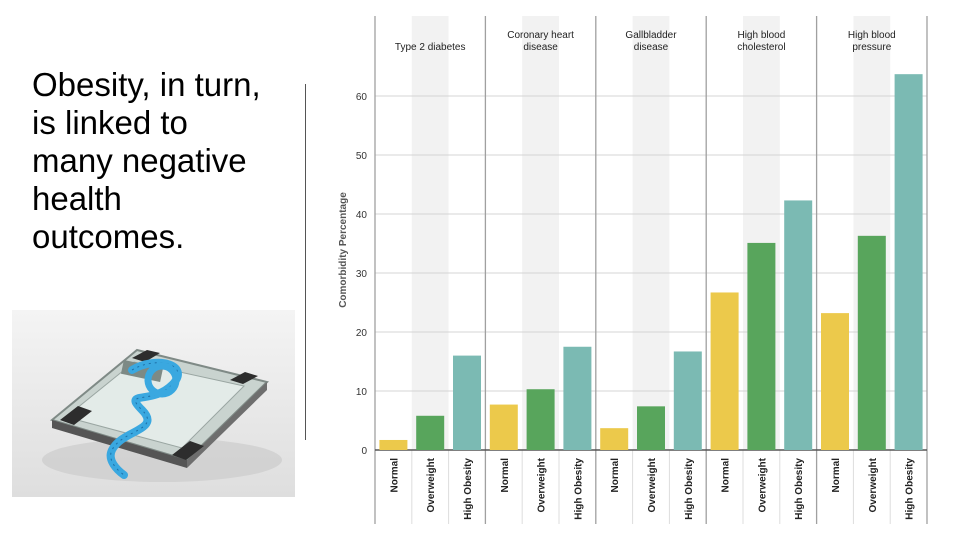  Describe the element at coordinates (364, 451) in the screenshot. I see `y-tick-label: 0` at that location.